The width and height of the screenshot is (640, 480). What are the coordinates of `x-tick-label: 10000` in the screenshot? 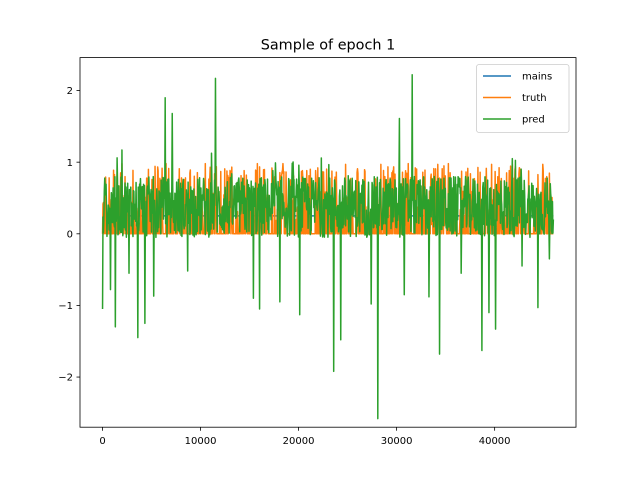 It's located at (201, 441).